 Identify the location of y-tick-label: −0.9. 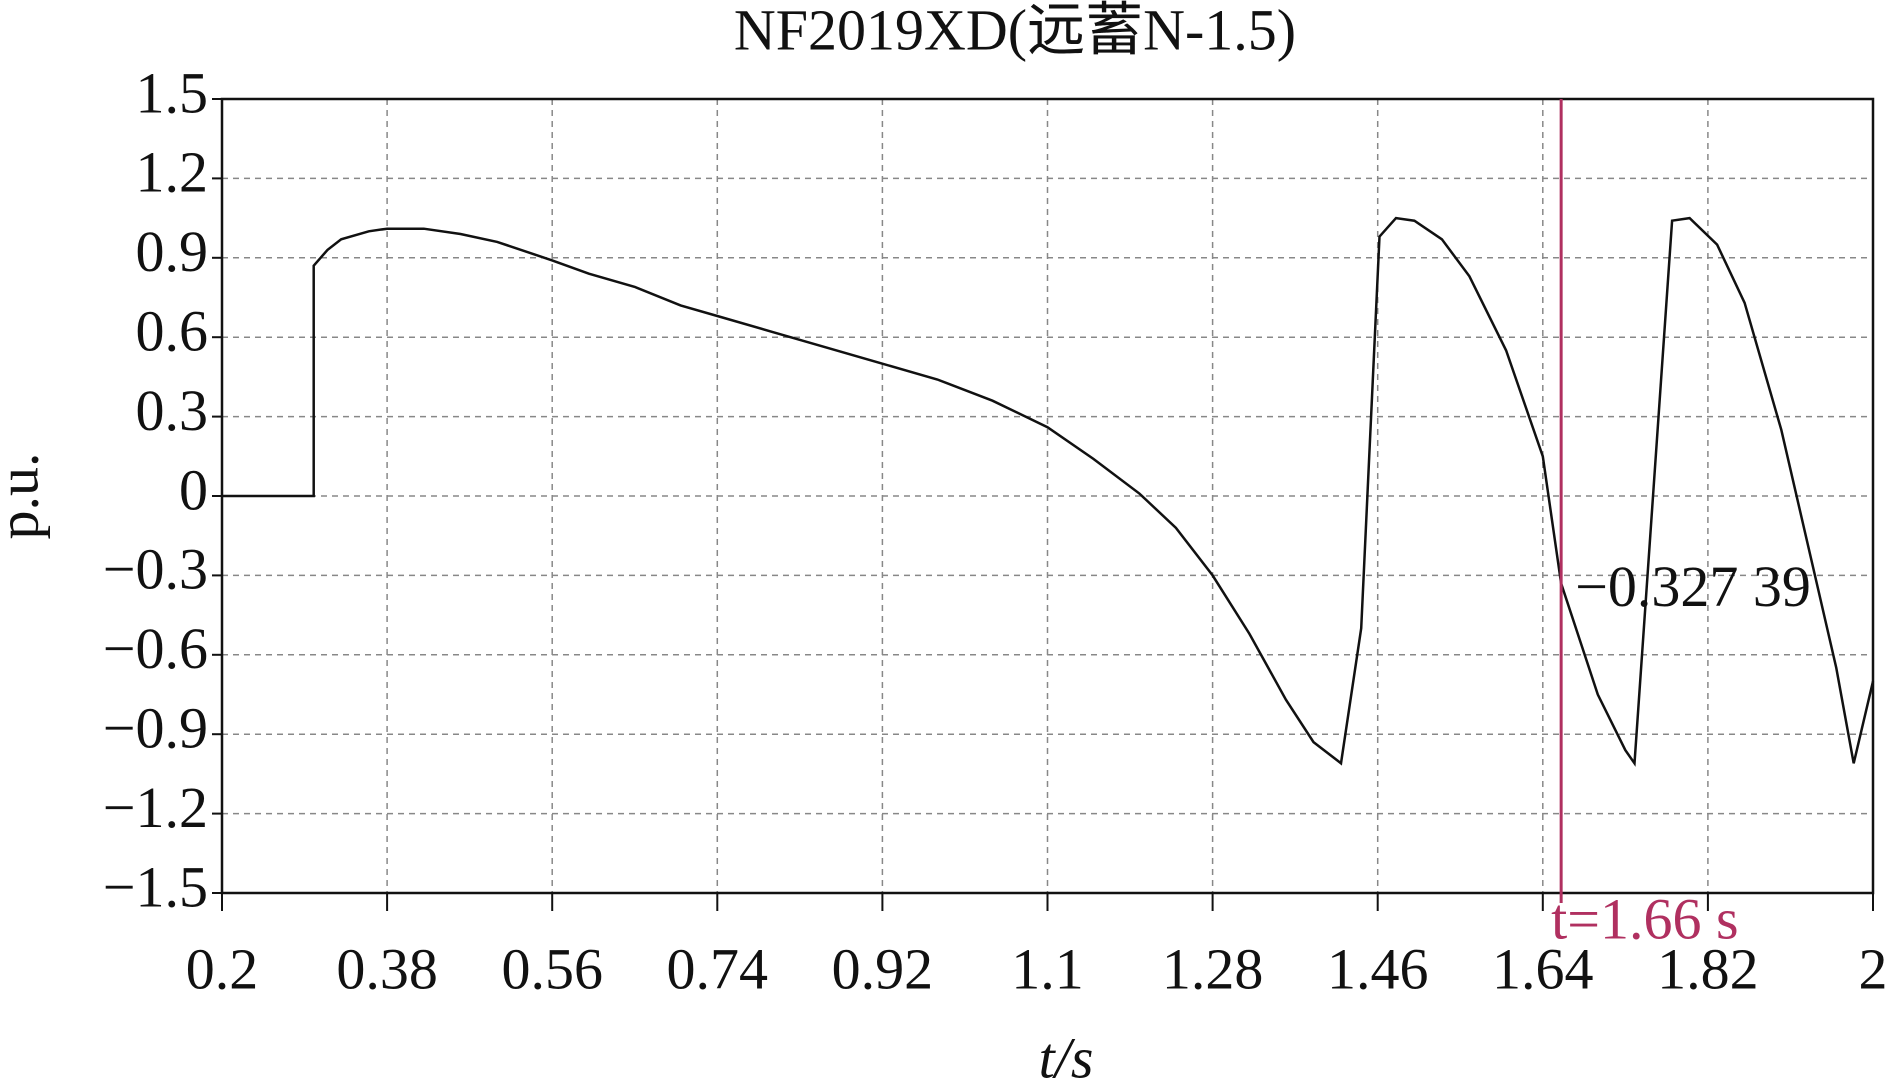
(155, 728).